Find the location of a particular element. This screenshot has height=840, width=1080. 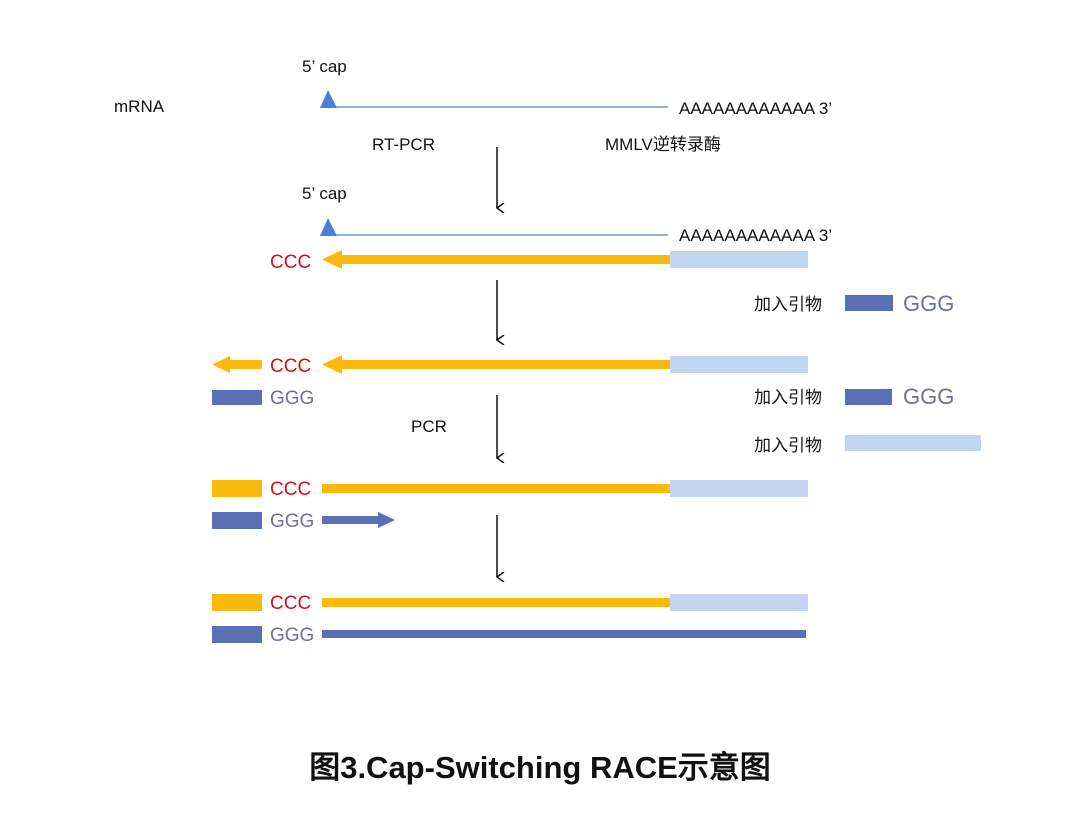

rtpcr-label: RT-PCR is located at coordinates (403, 144).